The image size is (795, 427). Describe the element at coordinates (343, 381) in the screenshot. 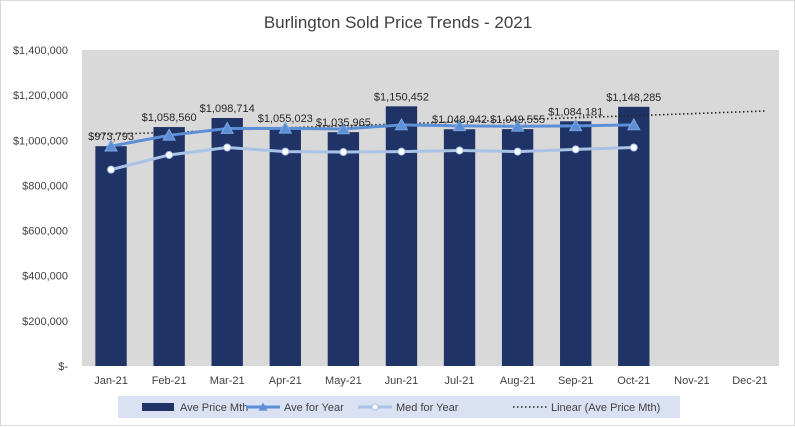

I see `x-tick-label: May-21` at that location.